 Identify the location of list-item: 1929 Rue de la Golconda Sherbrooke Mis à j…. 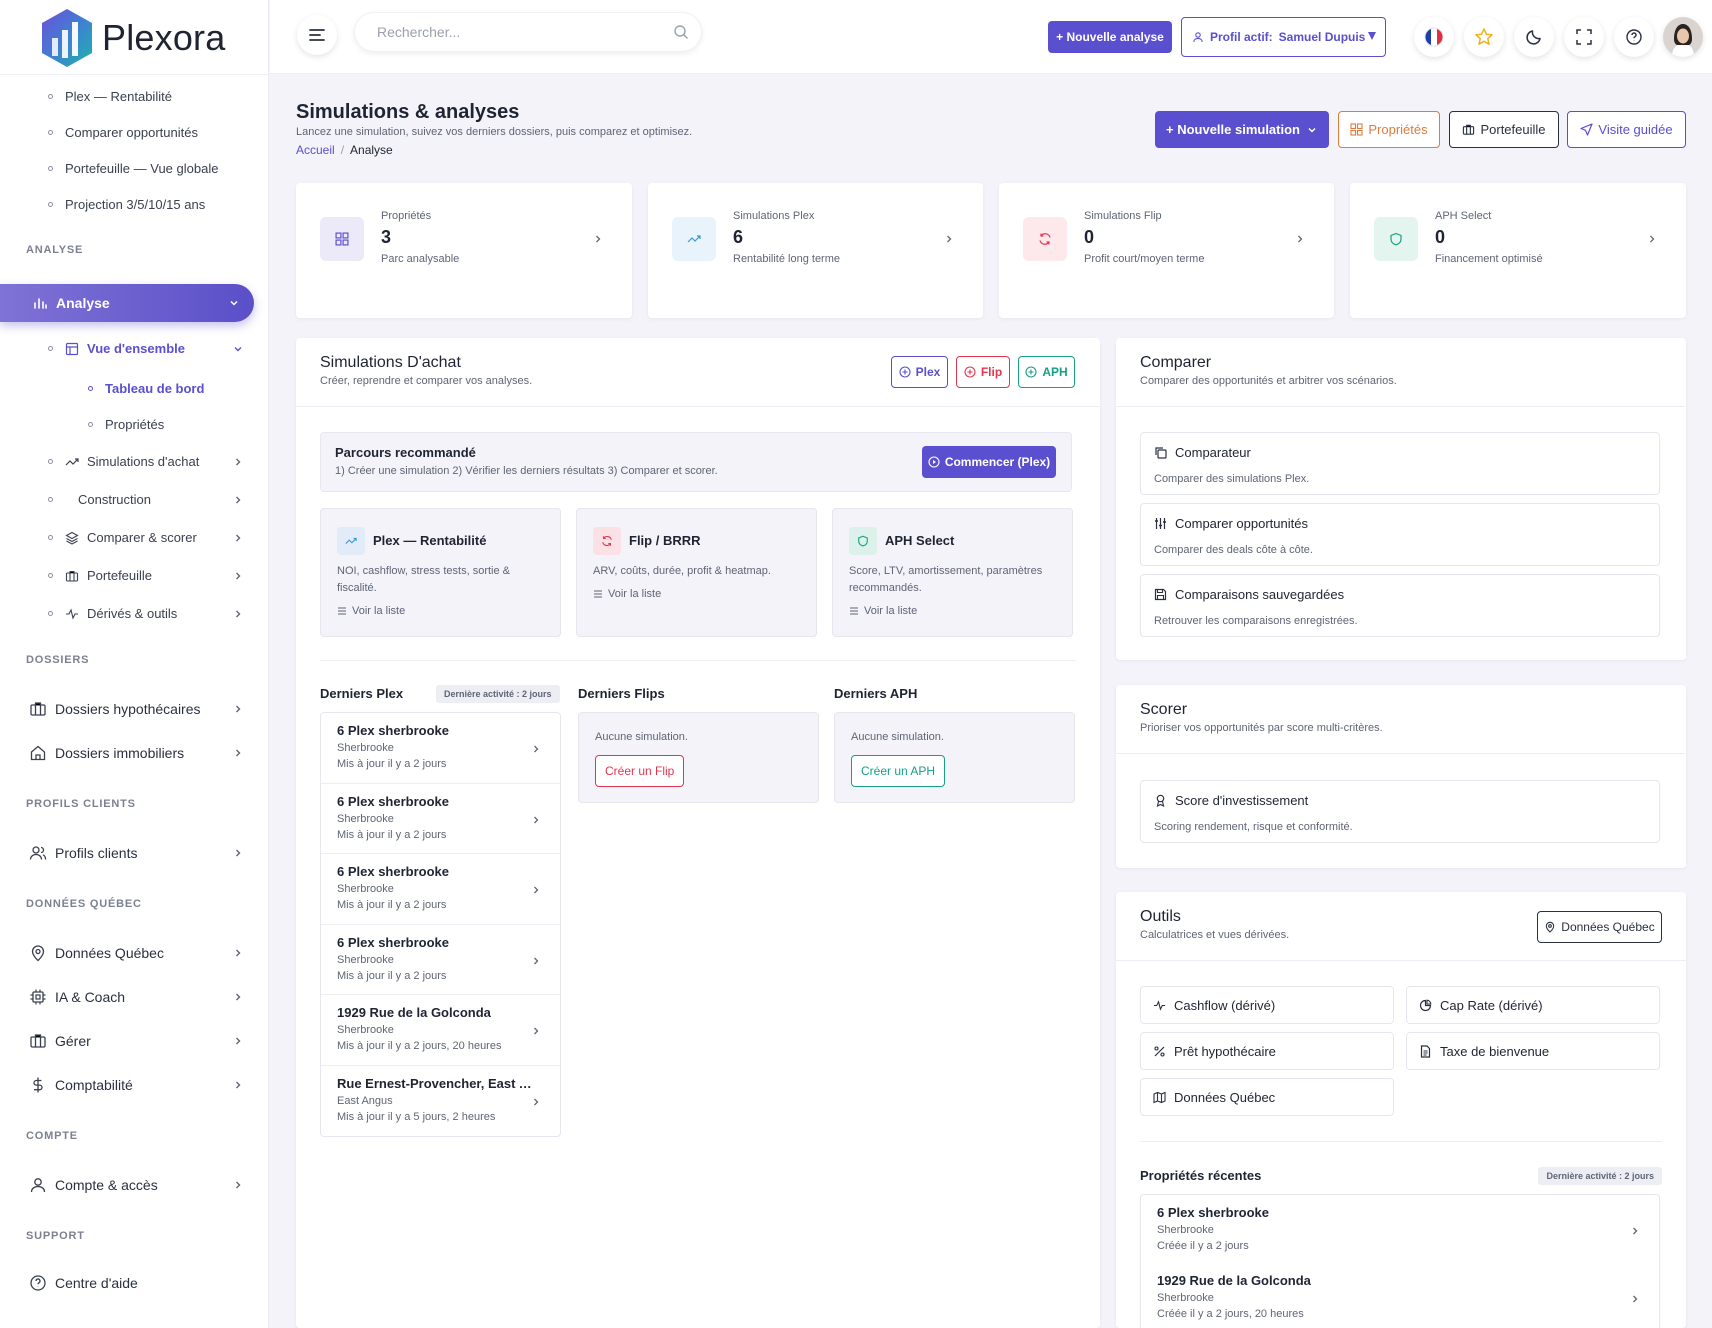
(440, 1030).